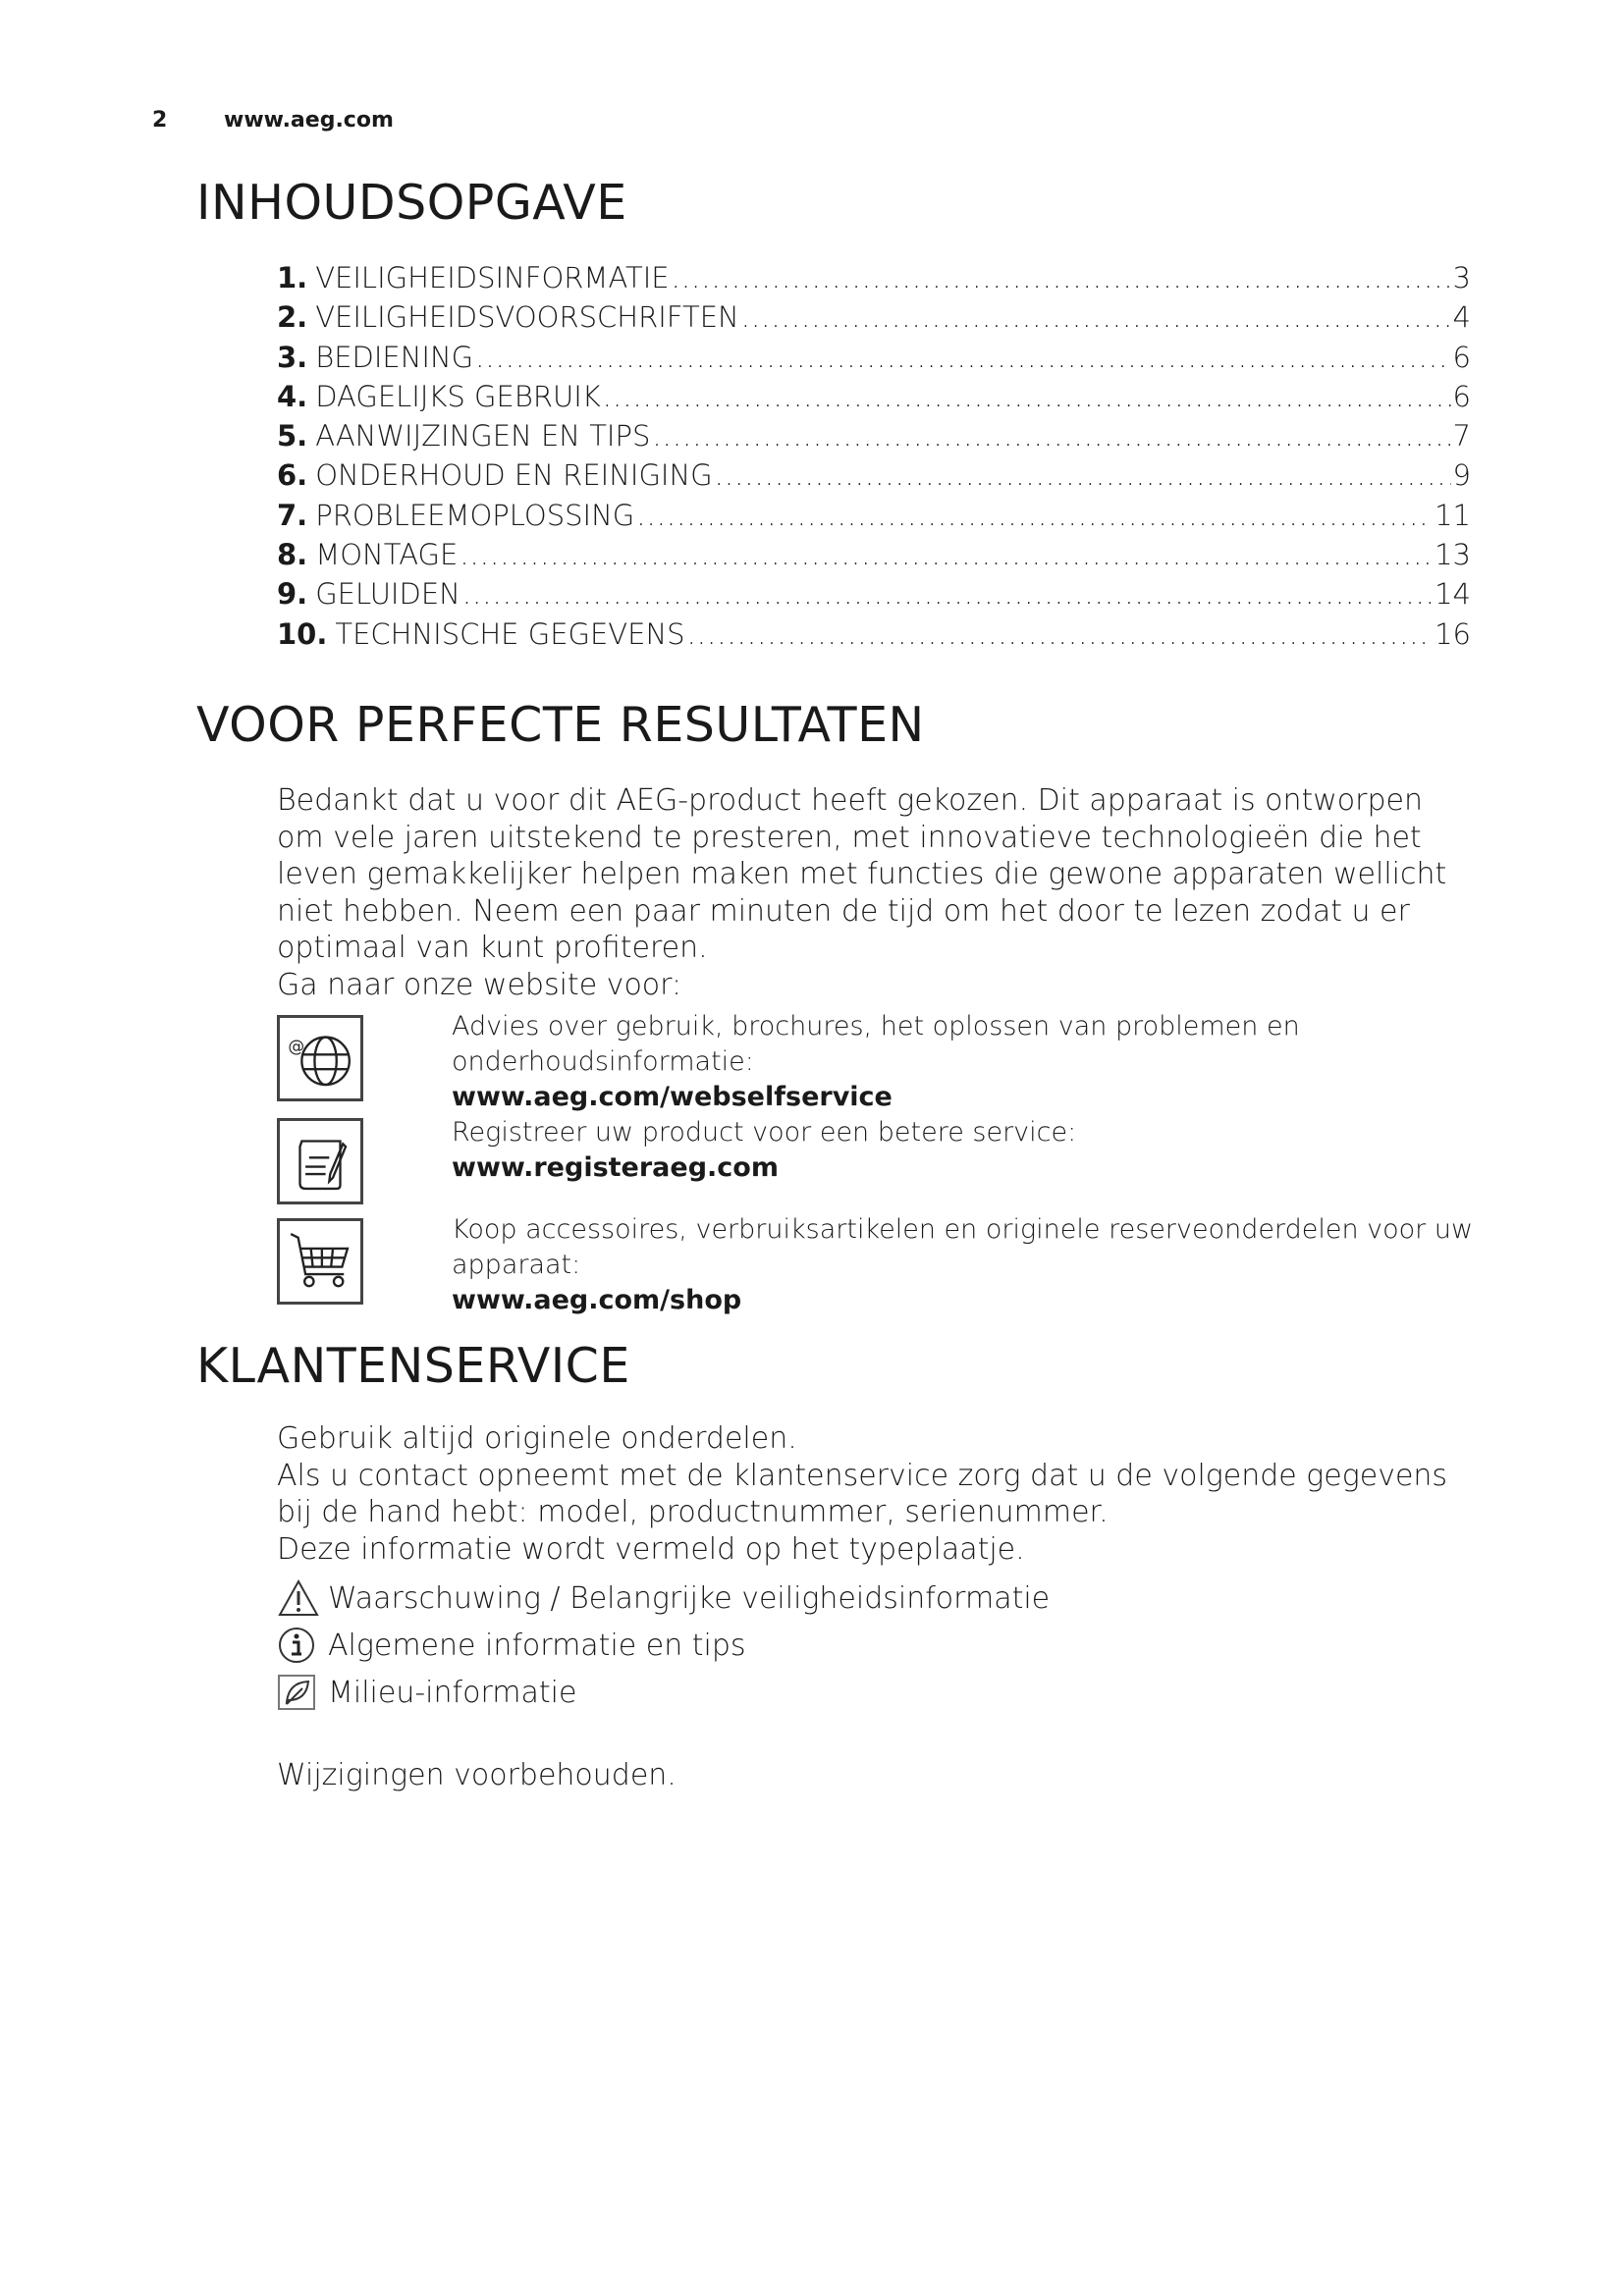 The image size is (1624, 2296). Describe the element at coordinates (1461, 475) in the screenshot. I see `toc-page: 9` at that location.